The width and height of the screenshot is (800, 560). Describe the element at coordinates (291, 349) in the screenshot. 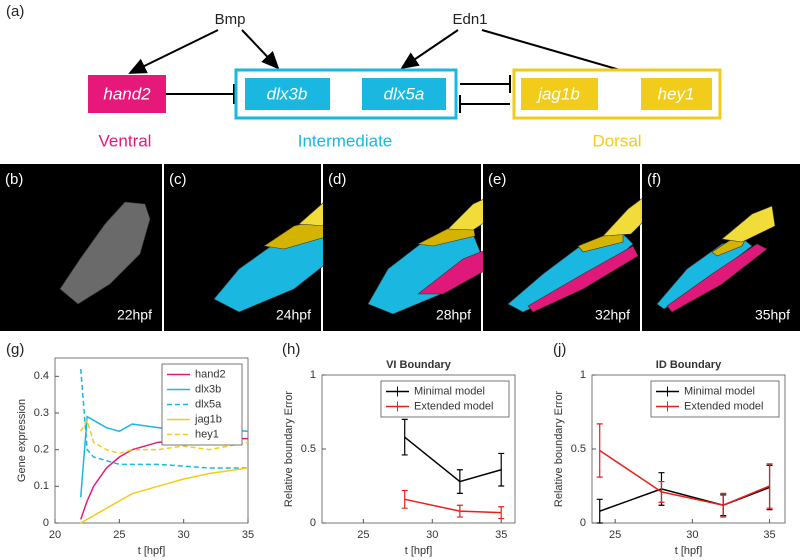

I see `panel-label: (h)` at that location.